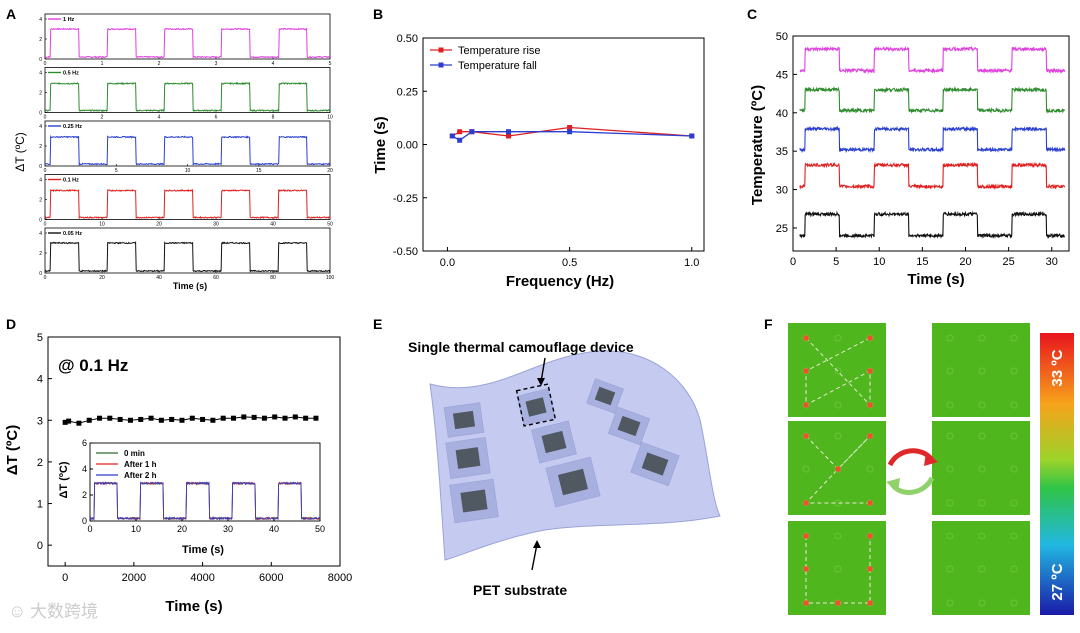 Image resolution: width=1080 pixels, height=633 pixels. I want to click on panel-a-ytick-label: 0, so click(40, 167).